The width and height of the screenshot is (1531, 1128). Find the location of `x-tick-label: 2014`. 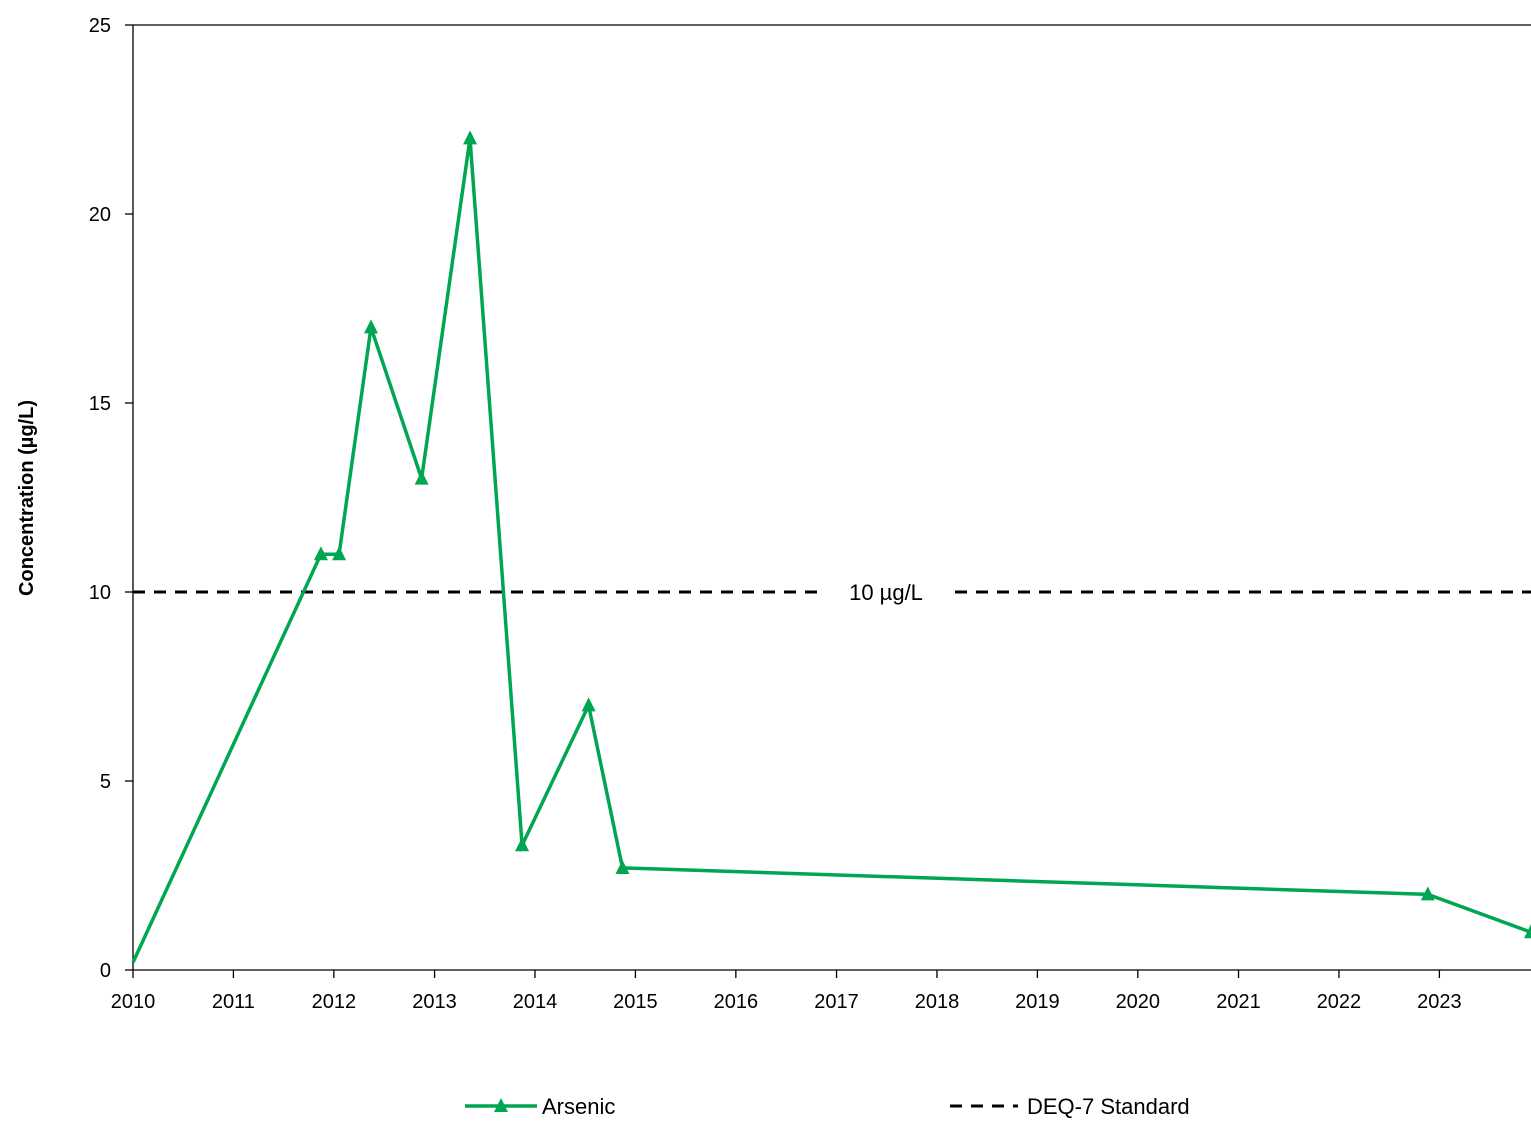

x-tick-label: 2014 is located at coordinates (535, 1002).